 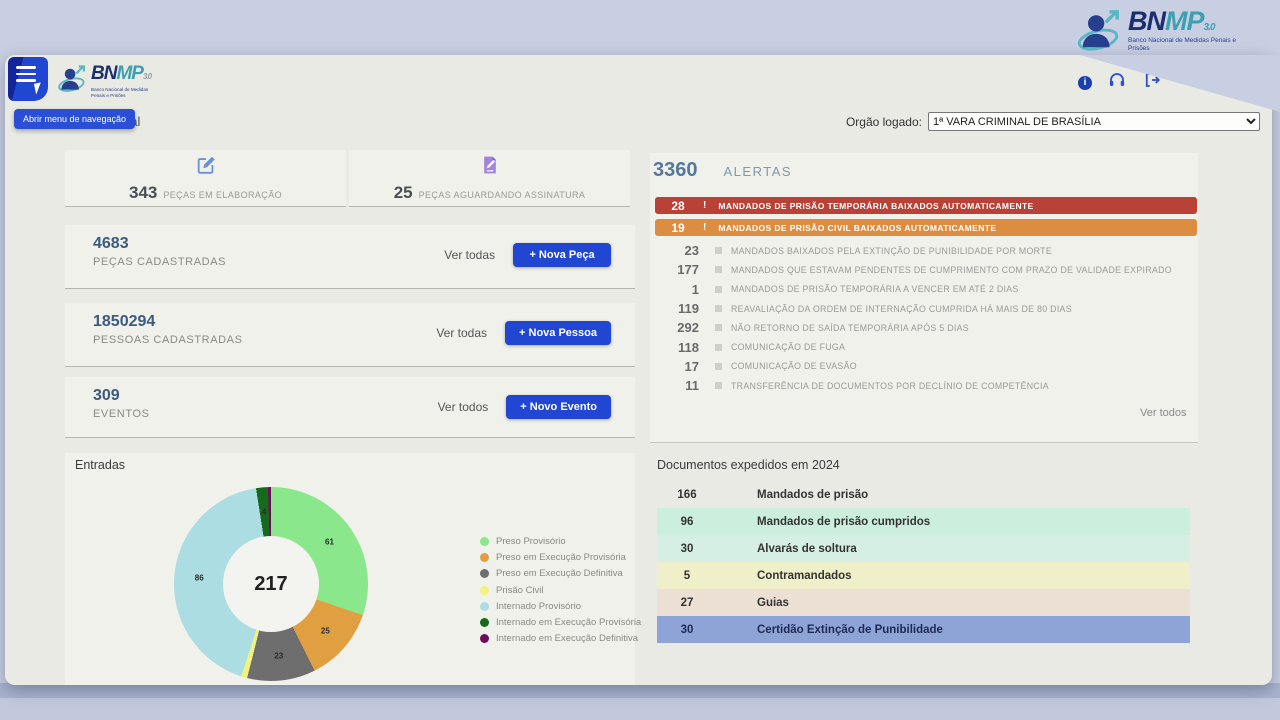 I want to click on legend-item: Internado em Execução Definitiva, so click(x=560, y=638).